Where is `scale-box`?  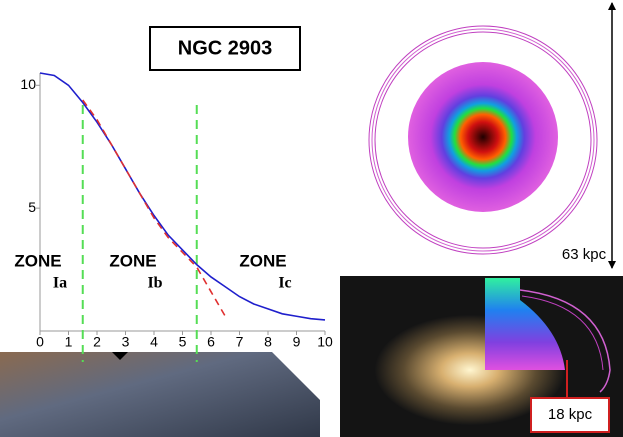 scale-box is located at coordinates (570, 415).